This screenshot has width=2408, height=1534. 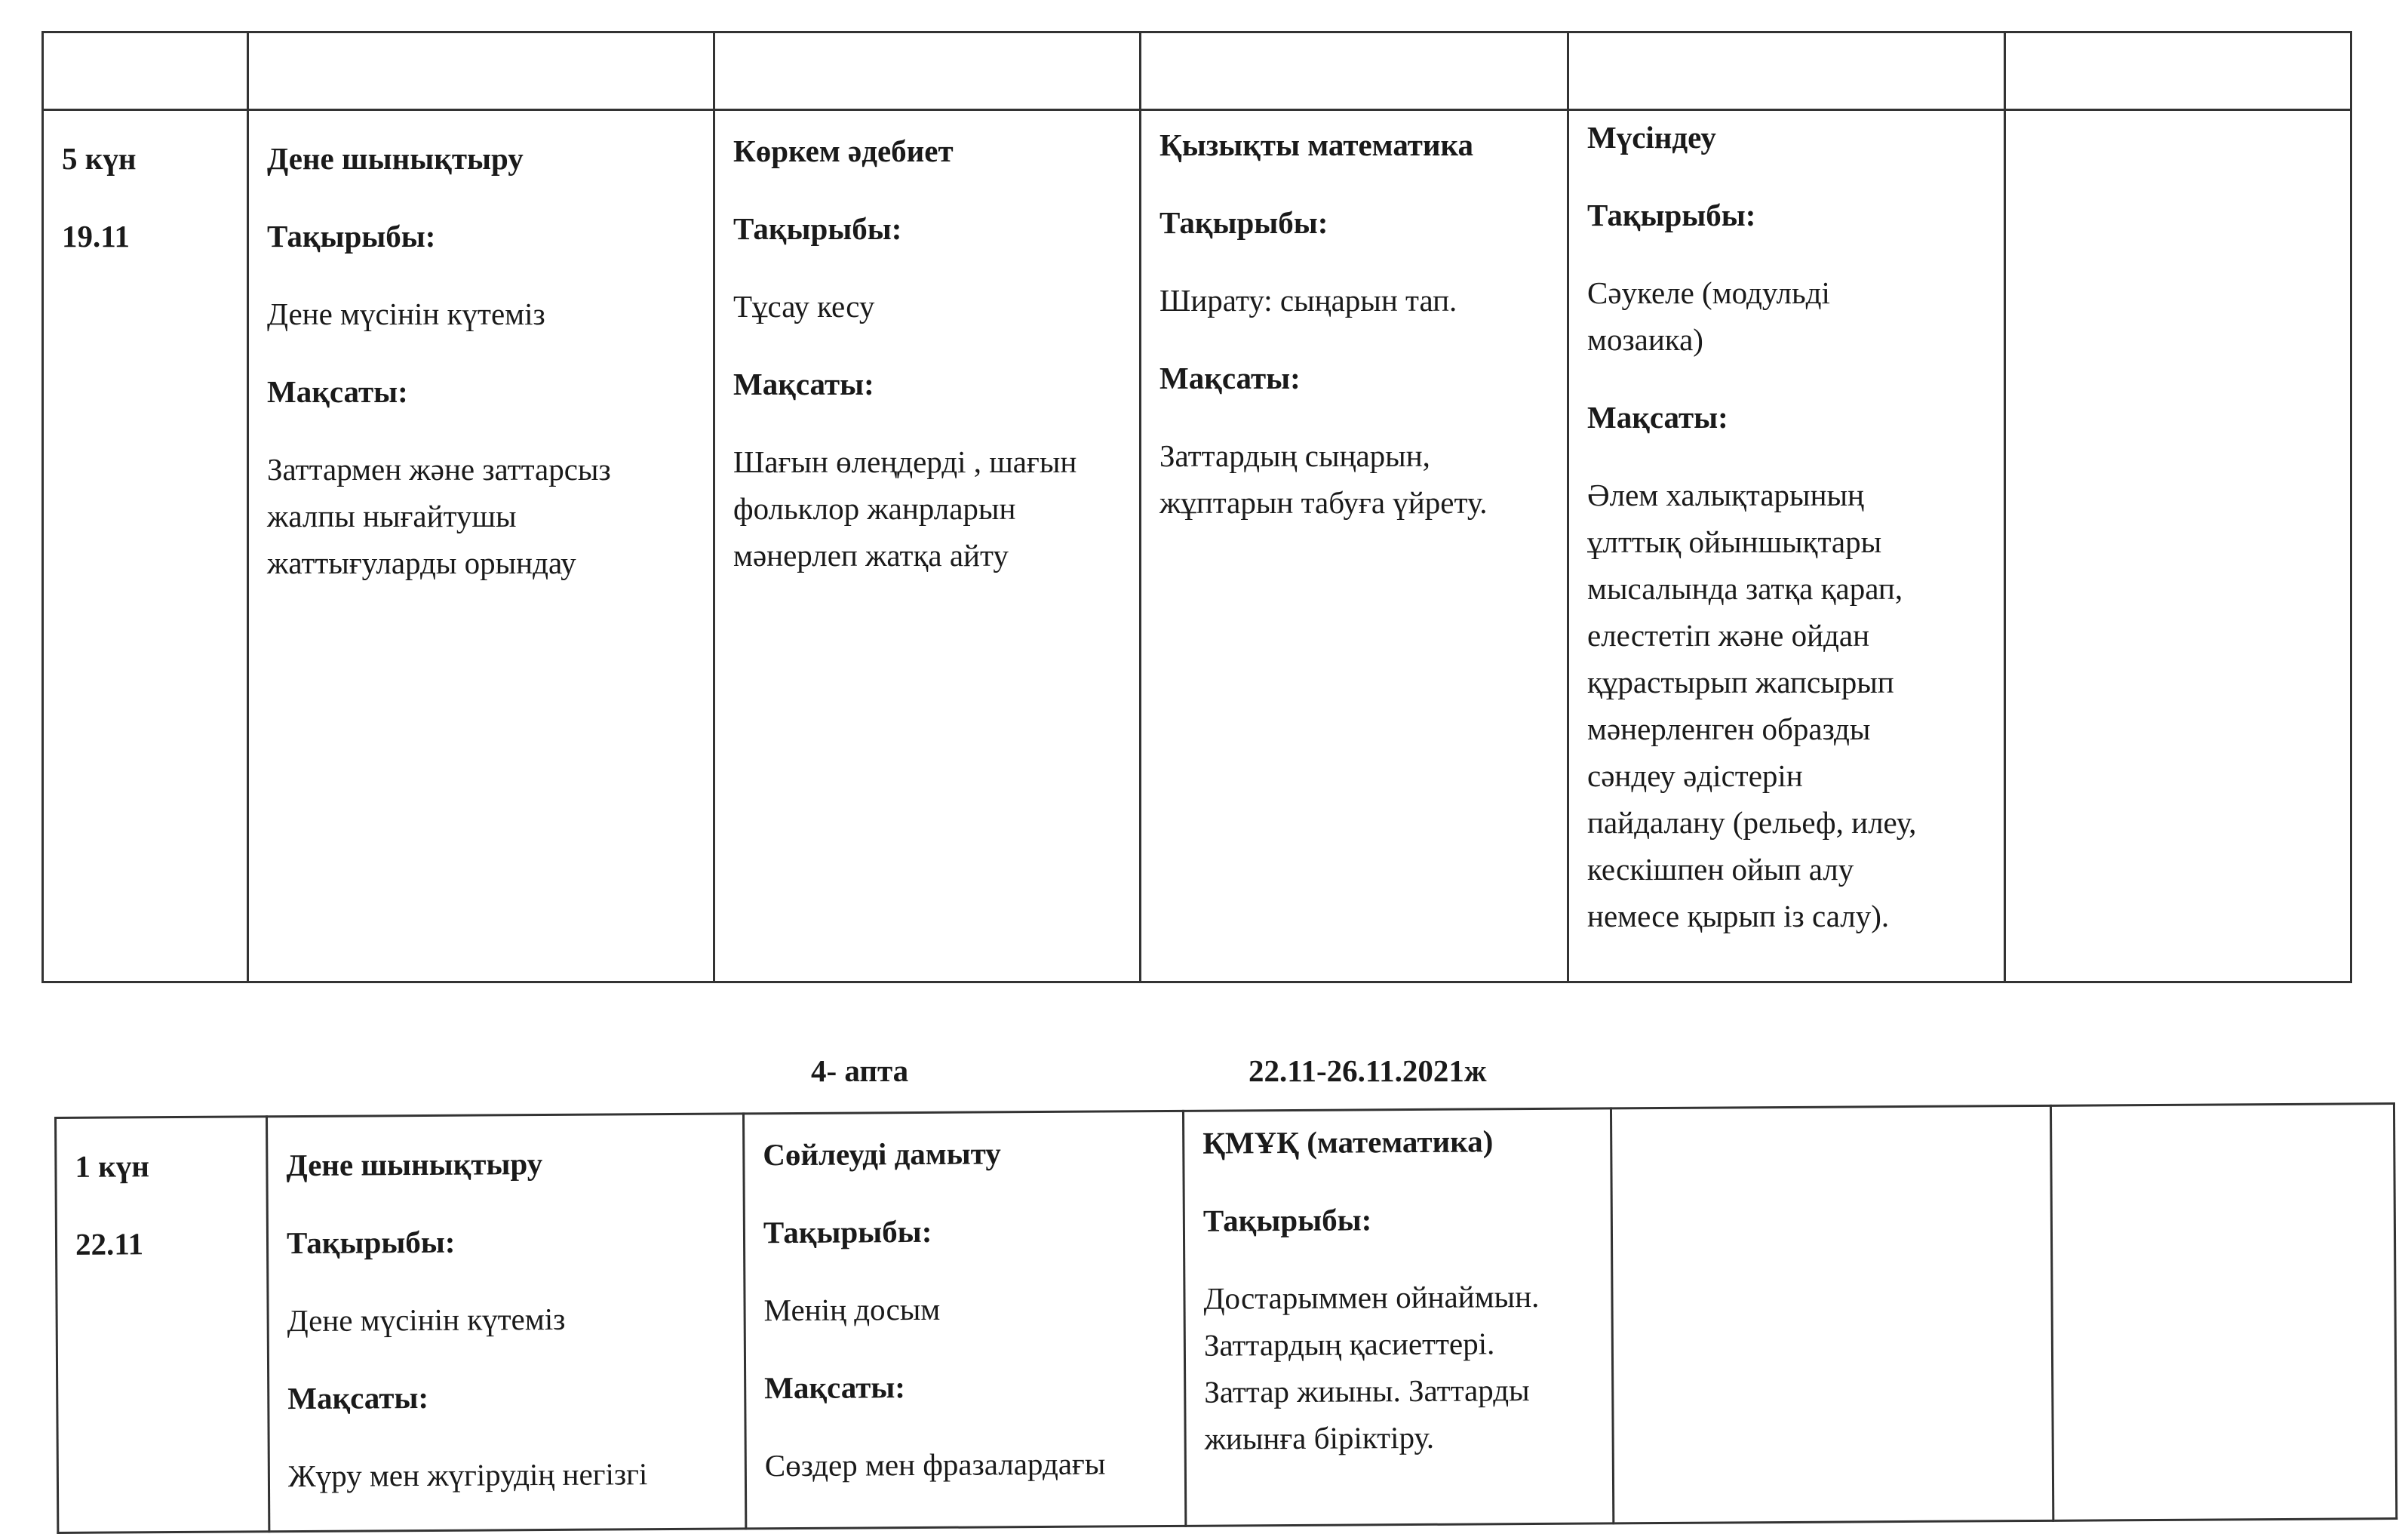 I want to click on text-line: немесе қырып із салу)., so click(x=1738, y=916).